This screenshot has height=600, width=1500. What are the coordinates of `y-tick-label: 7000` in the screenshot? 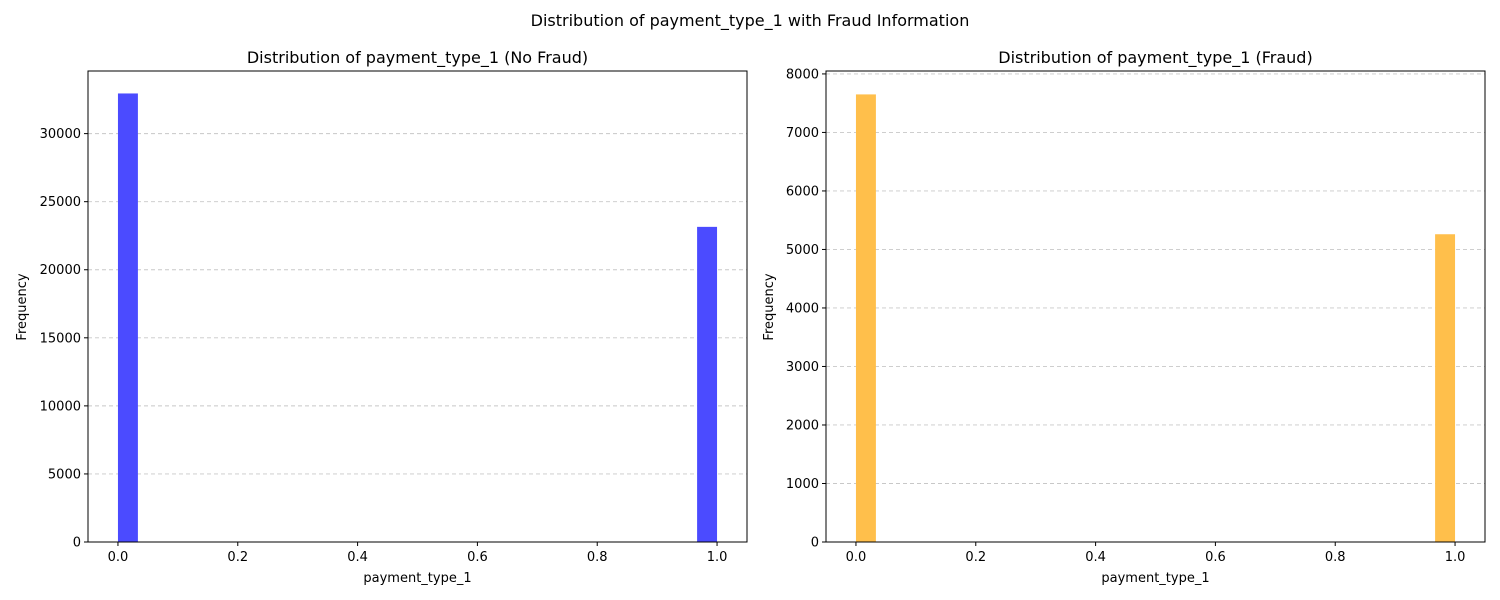 It's located at (802, 133).